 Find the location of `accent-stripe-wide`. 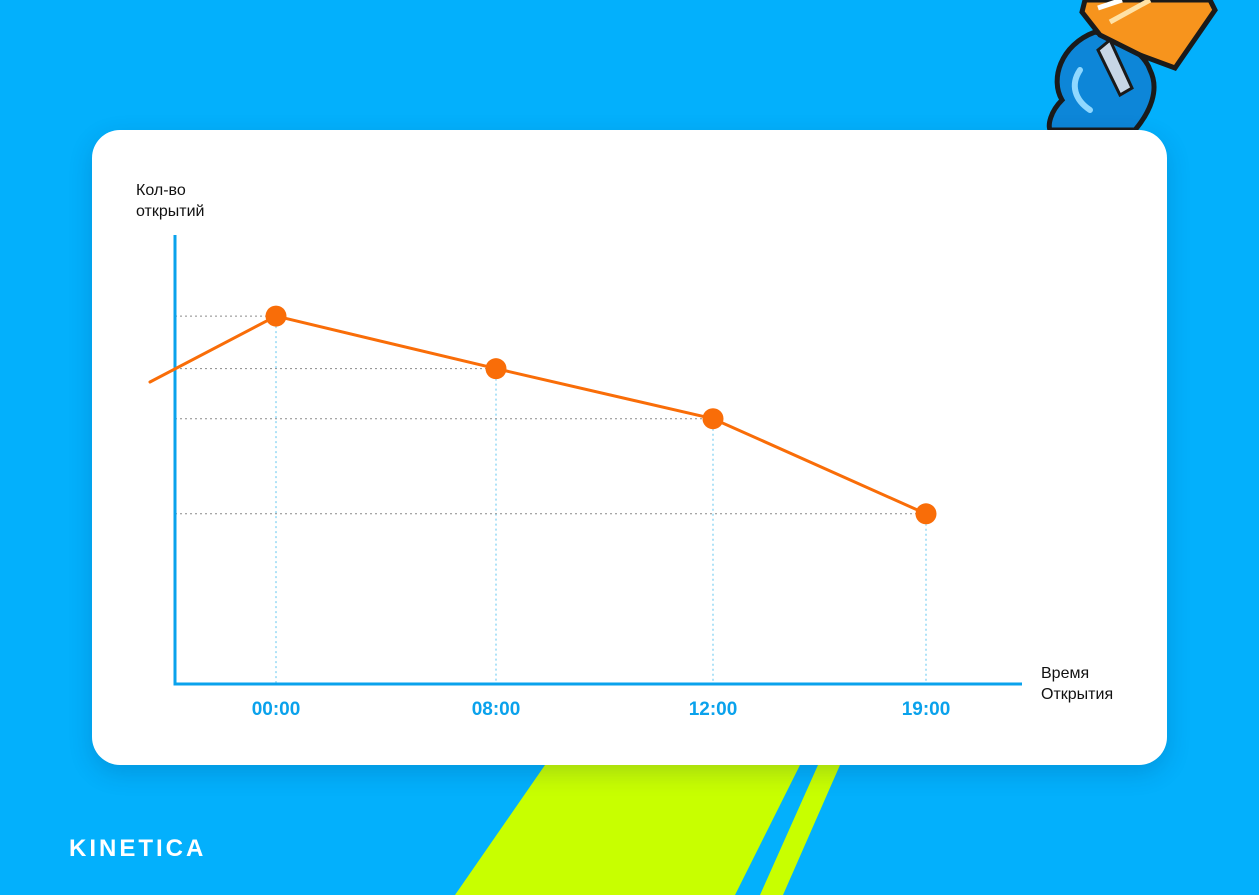

accent-stripe-wide is located at coordinates (627, 830).